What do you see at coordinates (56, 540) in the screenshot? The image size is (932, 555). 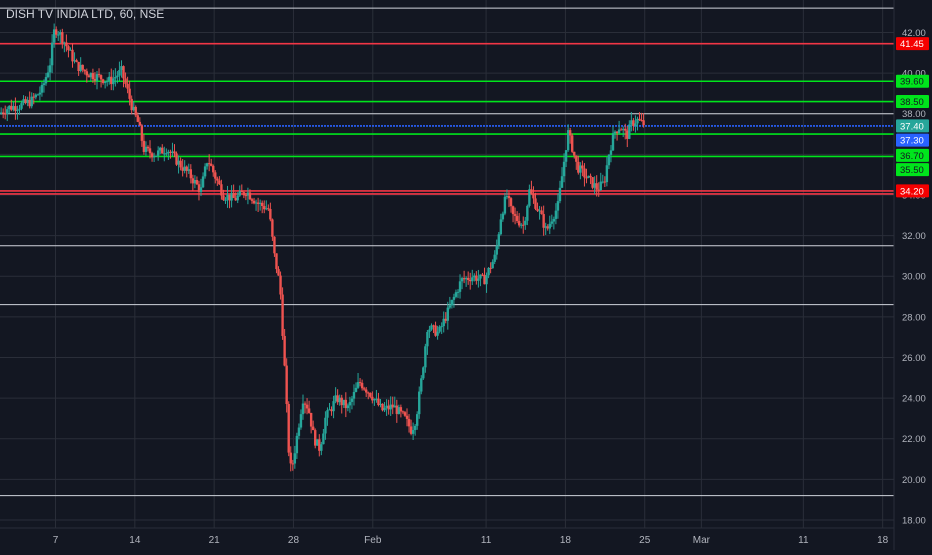 I see `time-tick-label: 7` at bounding box center [56, 540].